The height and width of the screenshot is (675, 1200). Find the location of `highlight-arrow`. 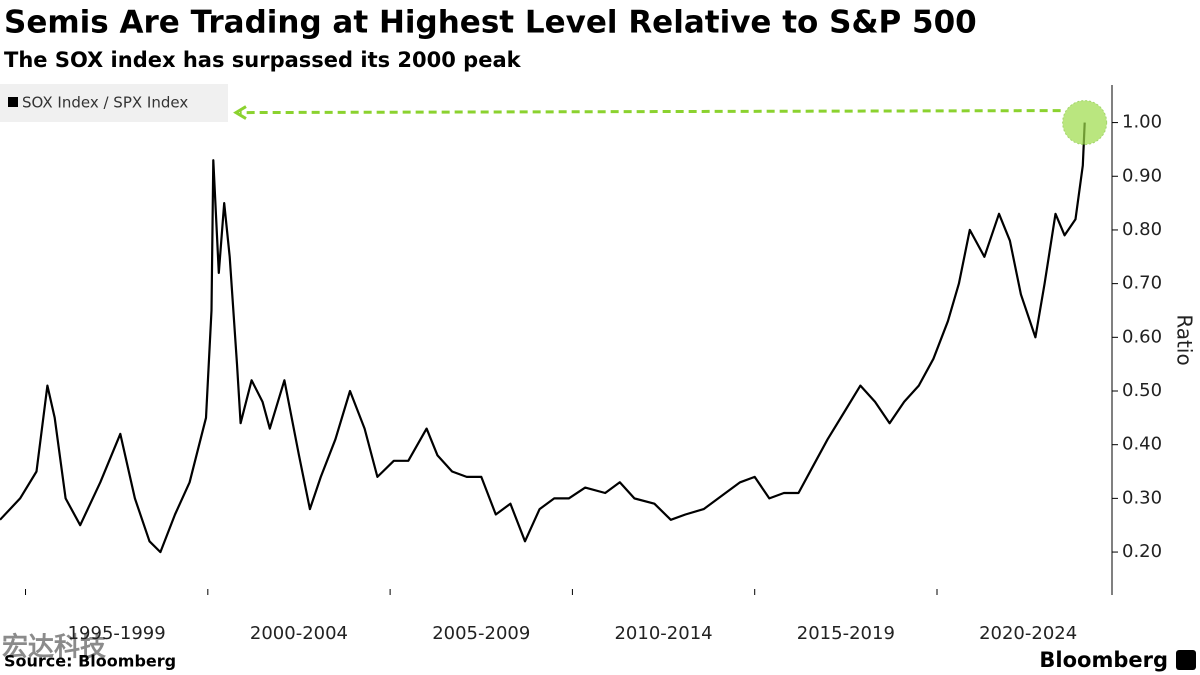

highlight-arrow is located at coordinates (650, 112).